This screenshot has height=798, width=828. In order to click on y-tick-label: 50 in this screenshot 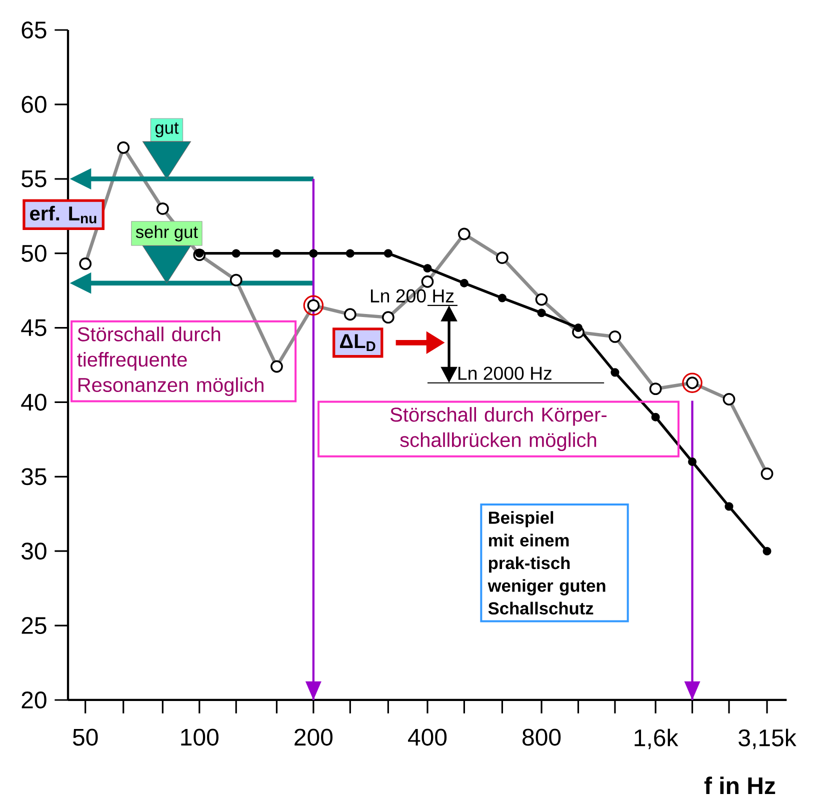, I will do `click(34, 253)`.